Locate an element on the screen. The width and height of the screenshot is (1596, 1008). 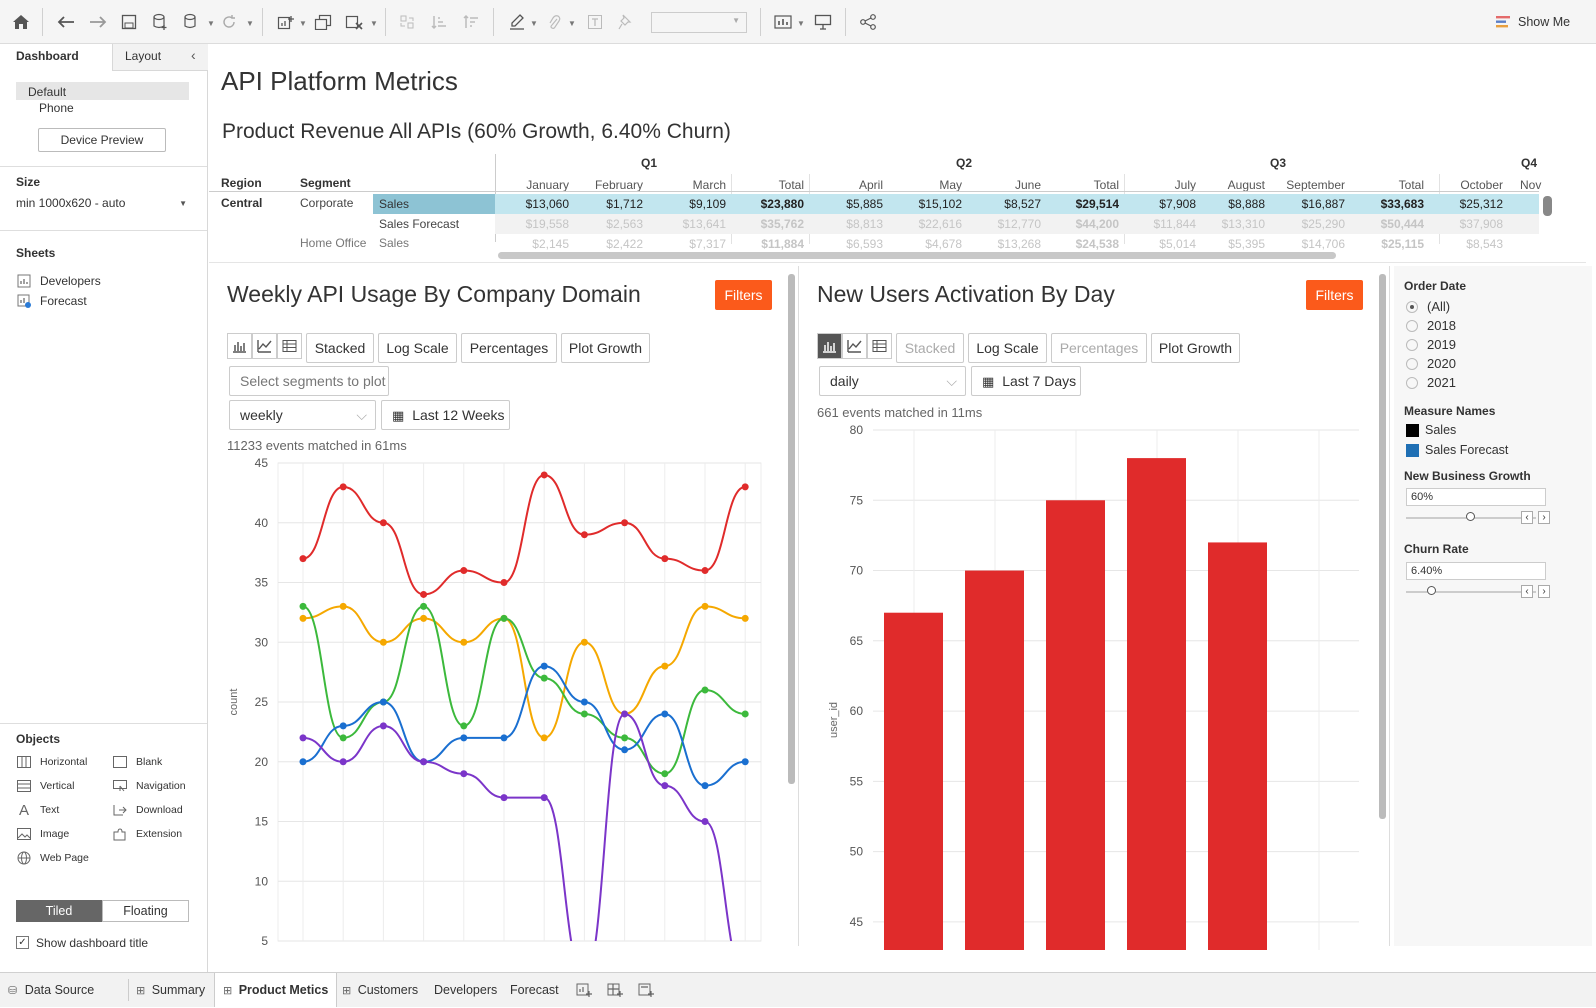
plot-growth-button: Plot Growth is located at coordinates (605, 348).